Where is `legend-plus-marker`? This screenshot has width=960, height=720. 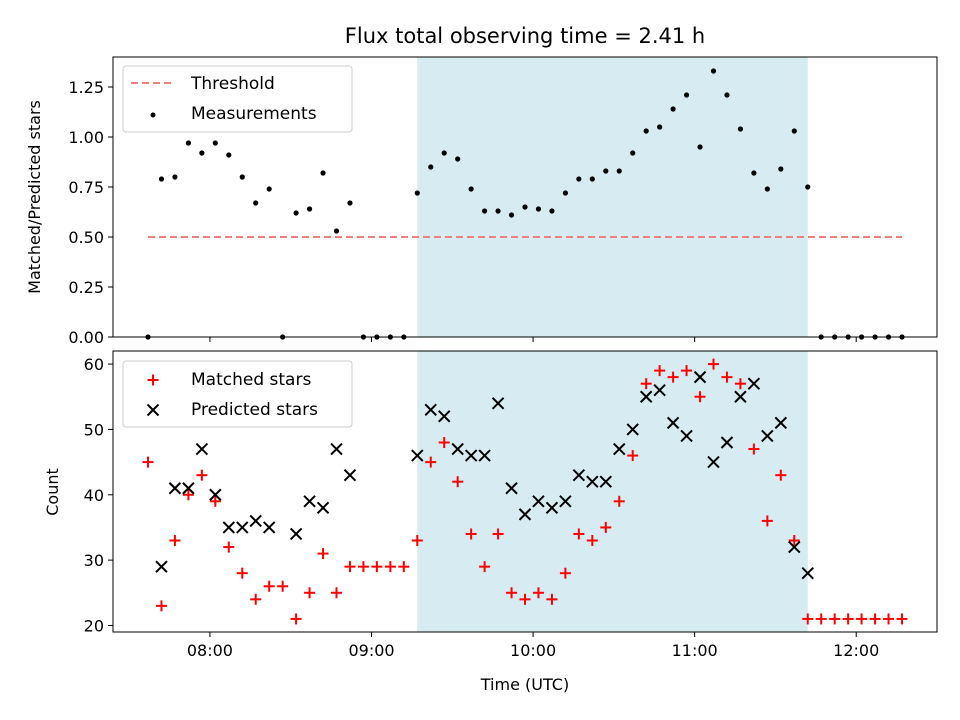
legend-plus-marker is located at coordinates (153, 380).